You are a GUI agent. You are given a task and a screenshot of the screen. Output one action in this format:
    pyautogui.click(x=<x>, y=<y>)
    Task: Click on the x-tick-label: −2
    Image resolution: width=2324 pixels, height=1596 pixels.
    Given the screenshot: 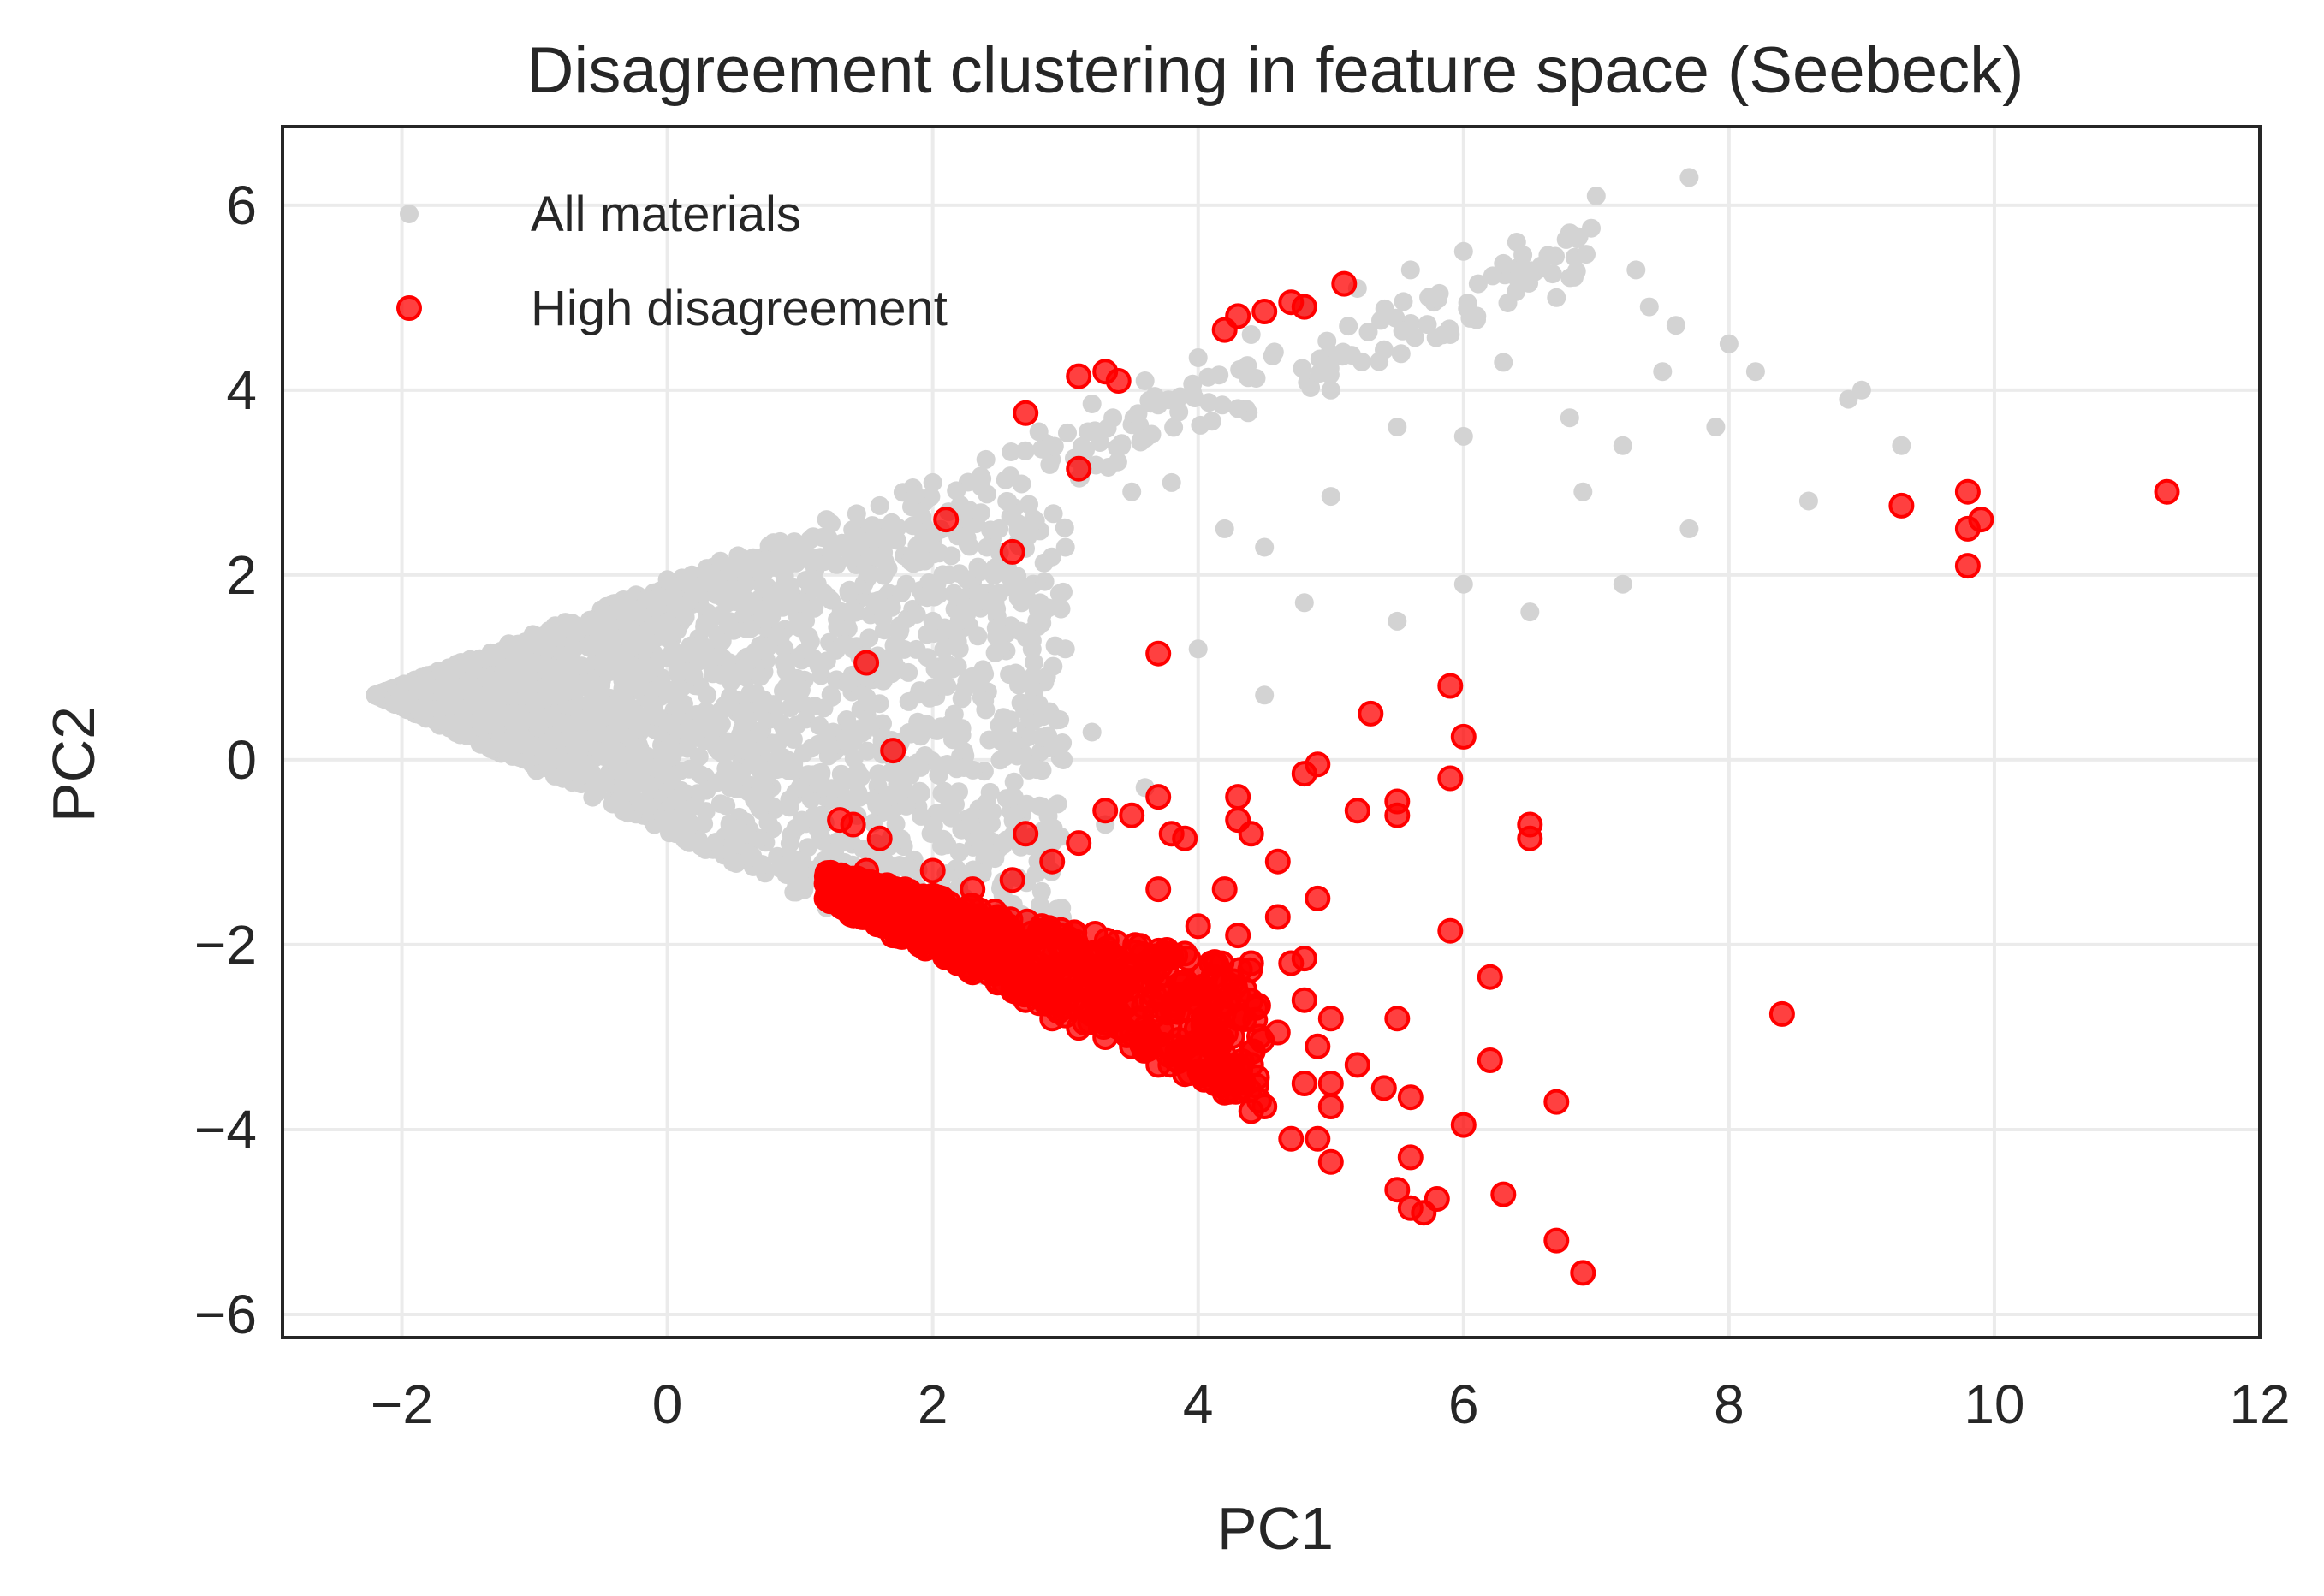 What is the action you would take?
    pyautogui.click(x=402, y=1404)
    